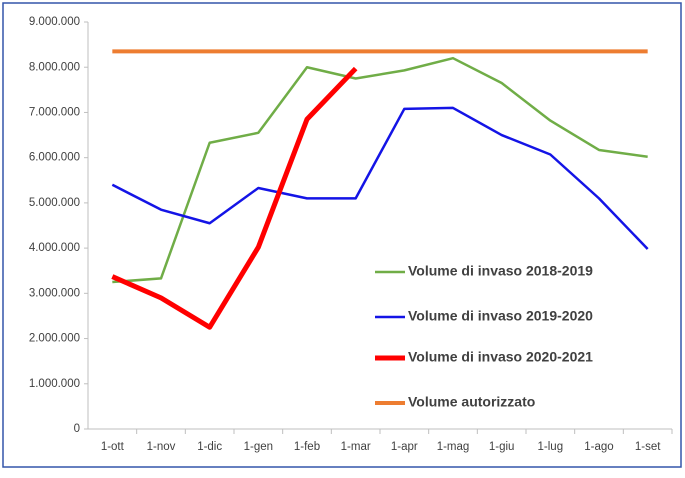 Image resolution: width=685 pixels, height=478 pixels. Describe the element at coordinates (258, 447) in the screenshot. I see `x-tick-label: 1-gen` at that location.